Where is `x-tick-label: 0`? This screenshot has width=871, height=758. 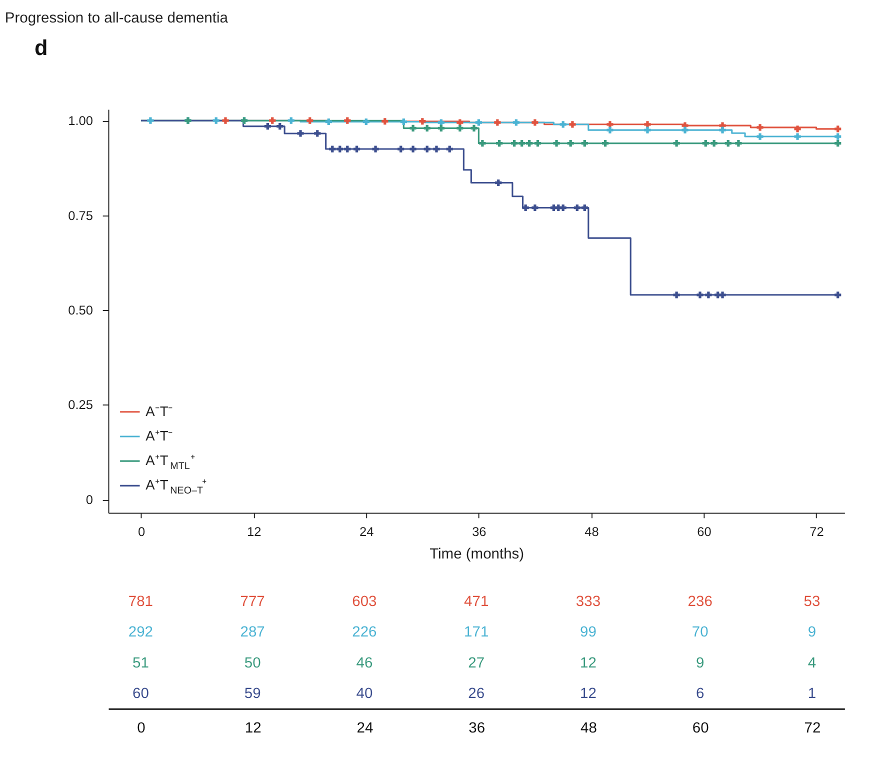 x-tick-label: 0 is located at coordinates (142, 531).